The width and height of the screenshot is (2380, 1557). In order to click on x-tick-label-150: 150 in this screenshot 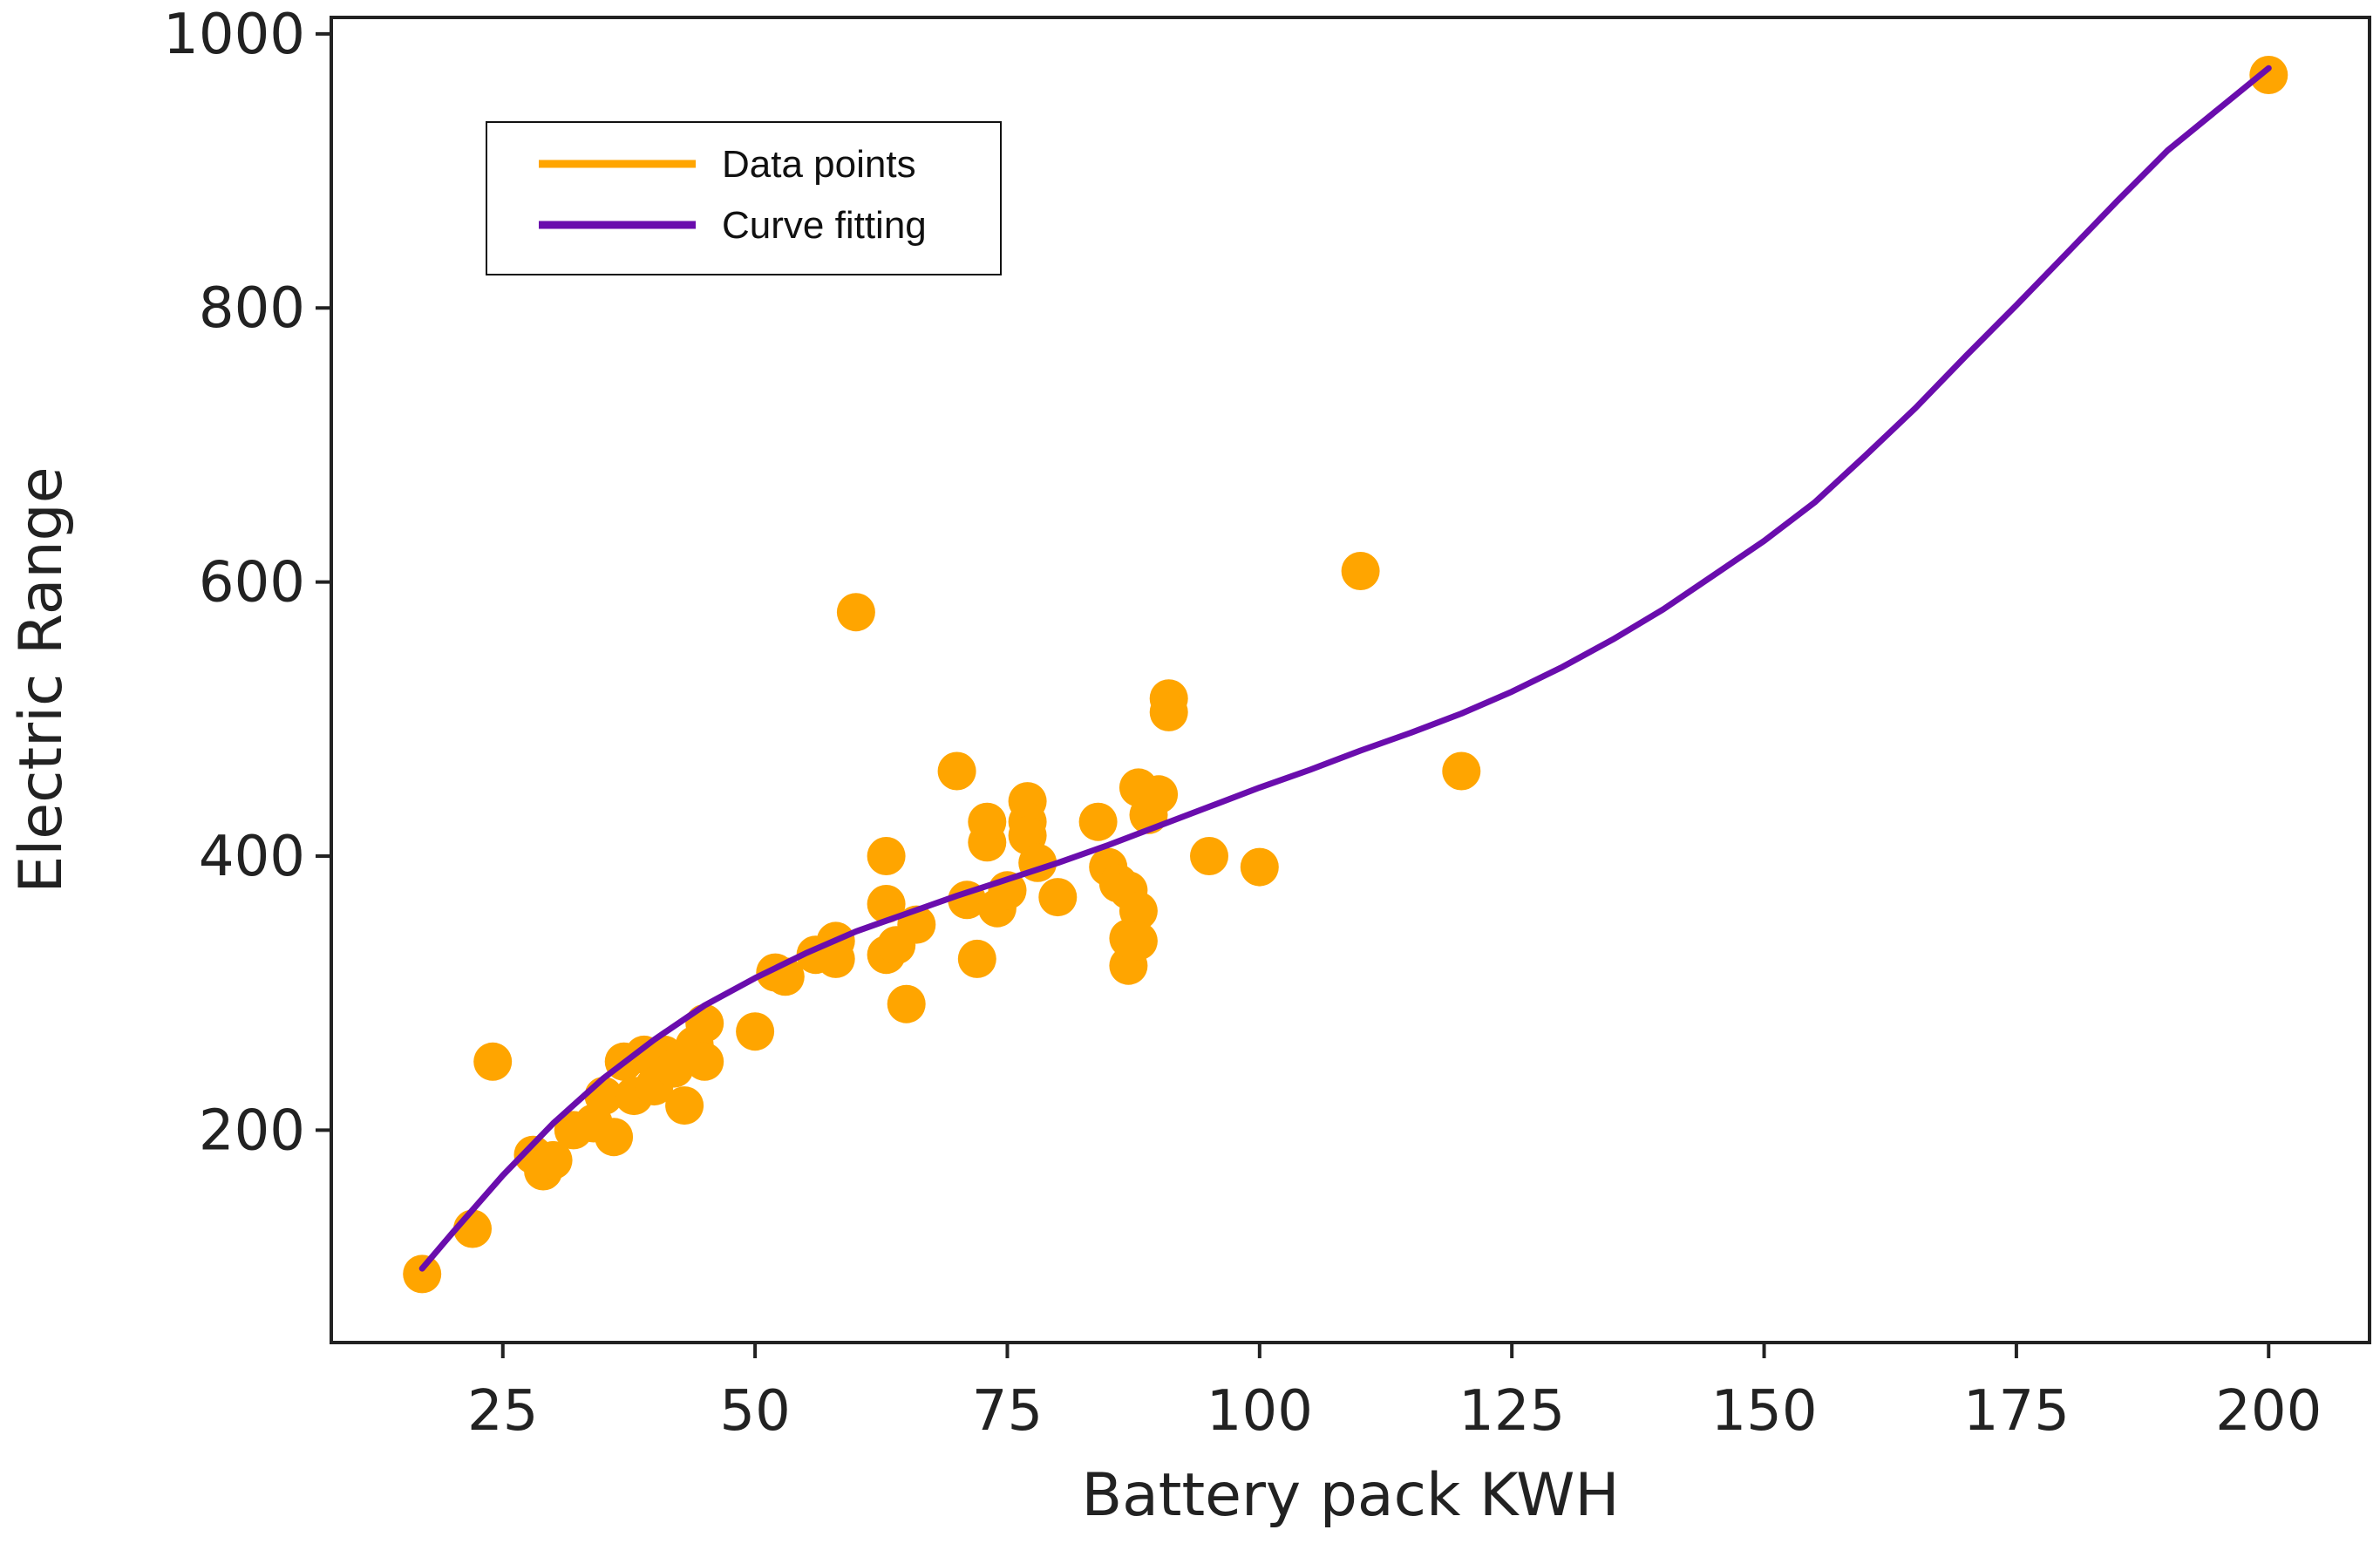, I will do `click(1763, 1412)`.